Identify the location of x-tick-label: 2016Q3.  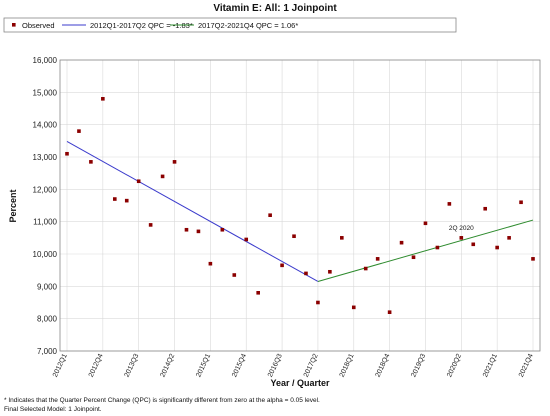
(275, 366).